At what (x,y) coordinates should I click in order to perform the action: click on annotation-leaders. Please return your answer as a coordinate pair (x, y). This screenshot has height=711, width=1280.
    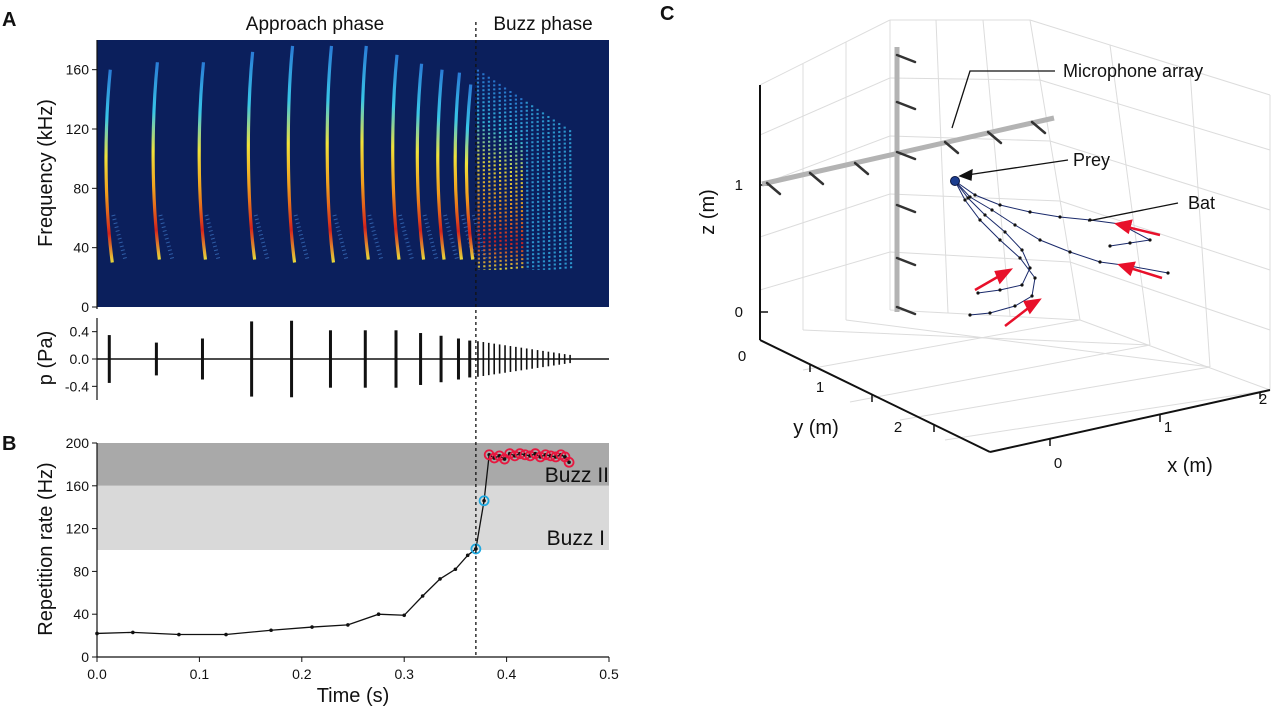
    Looking at the image, I should click on (1065, 146).